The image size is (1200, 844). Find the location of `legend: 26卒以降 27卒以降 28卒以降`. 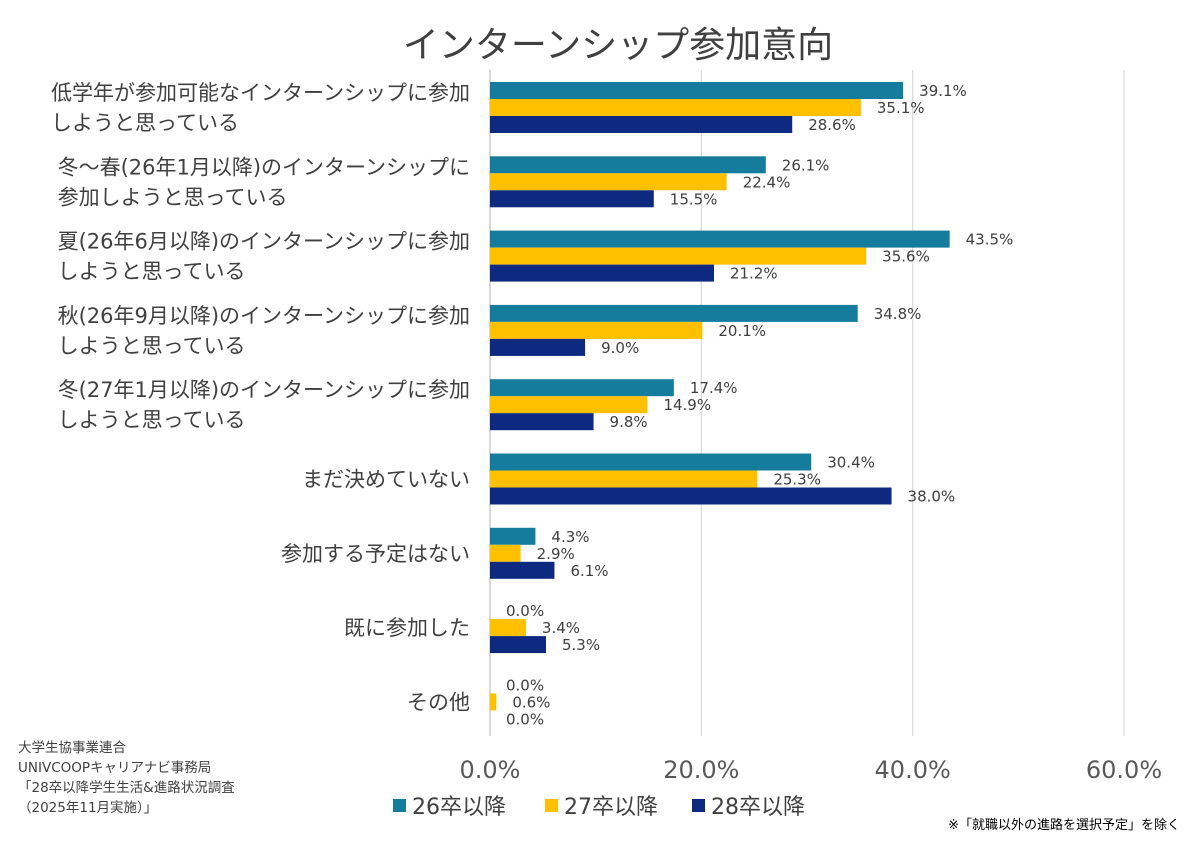

legend: 26卒以降 27卒以降 28卒以降 is located at coordinates (599, 807).